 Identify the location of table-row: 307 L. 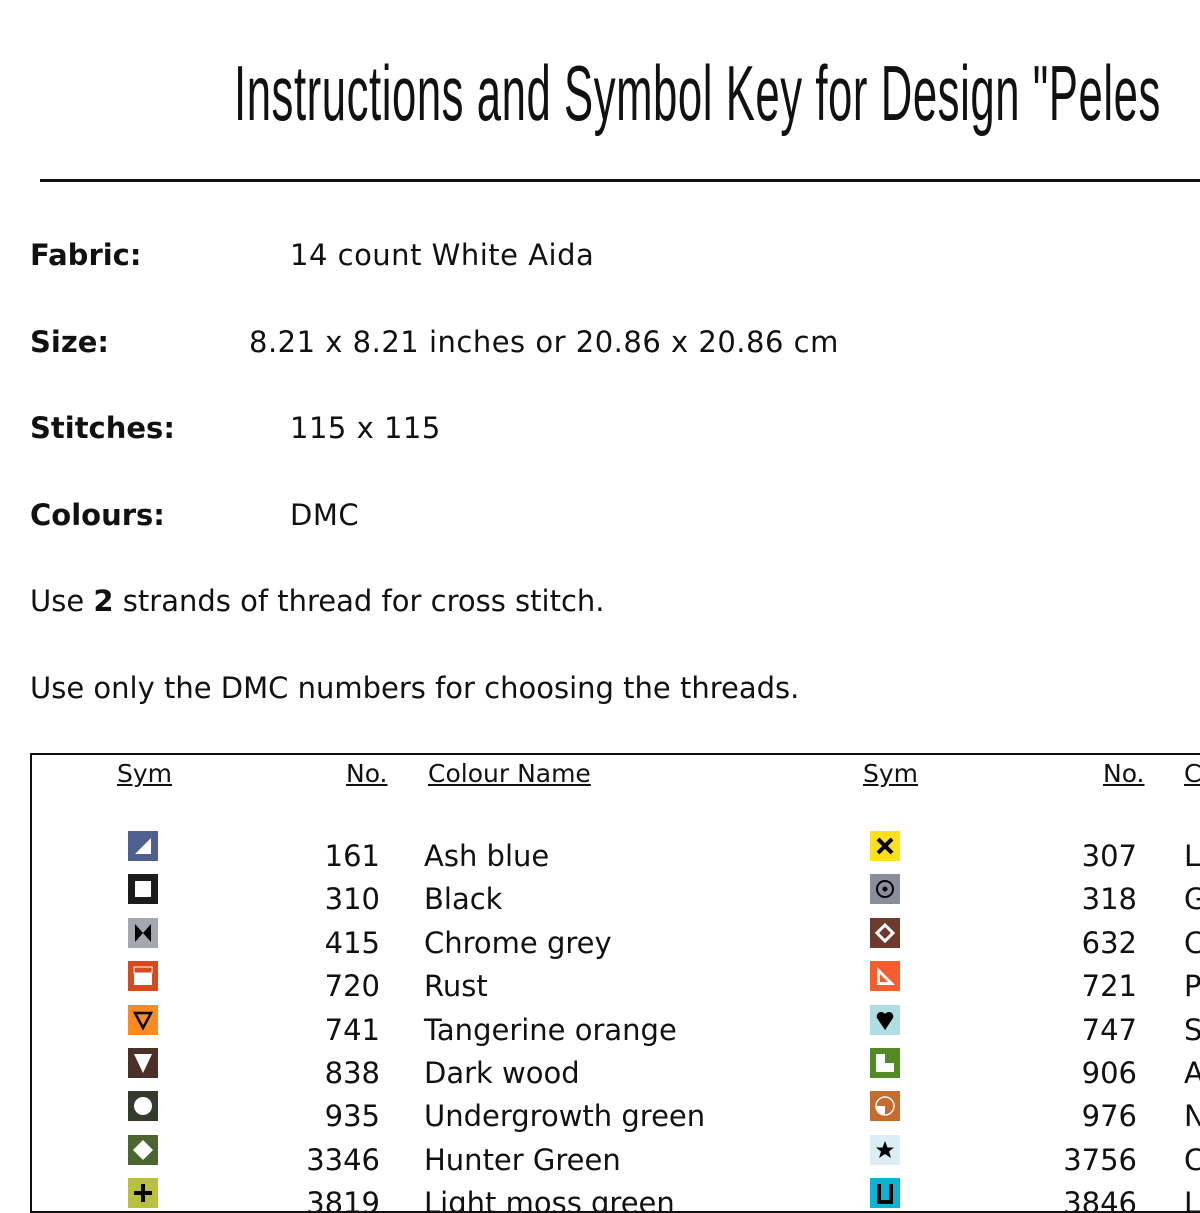
(616, 856).